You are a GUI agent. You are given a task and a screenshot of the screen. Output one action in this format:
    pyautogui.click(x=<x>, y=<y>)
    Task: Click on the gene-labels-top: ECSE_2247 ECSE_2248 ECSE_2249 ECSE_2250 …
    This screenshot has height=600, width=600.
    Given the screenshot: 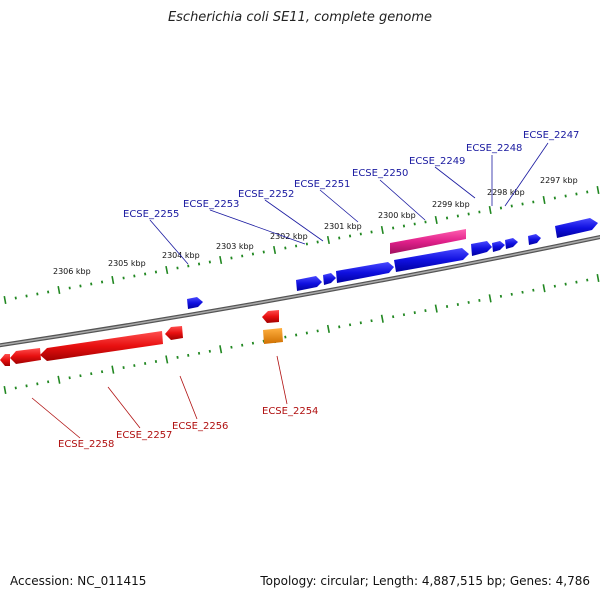 What is the action you would take?
    pyautogui.click(x=351, y=175)
    